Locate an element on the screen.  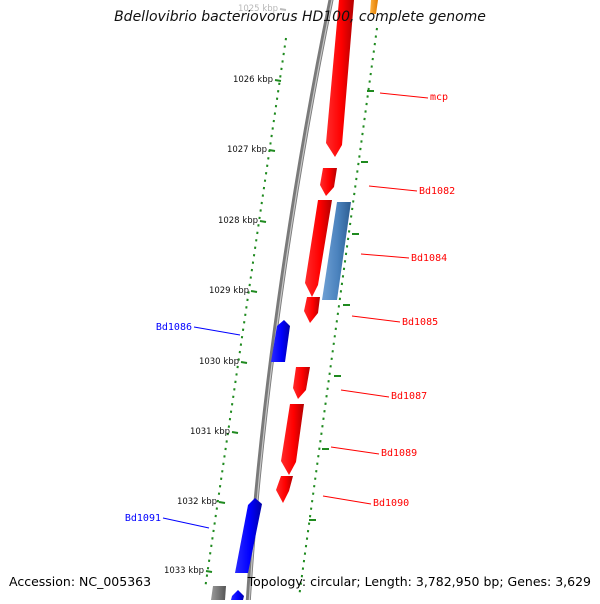
gene-label: Bd1082 is located at coordinates (437, 191).